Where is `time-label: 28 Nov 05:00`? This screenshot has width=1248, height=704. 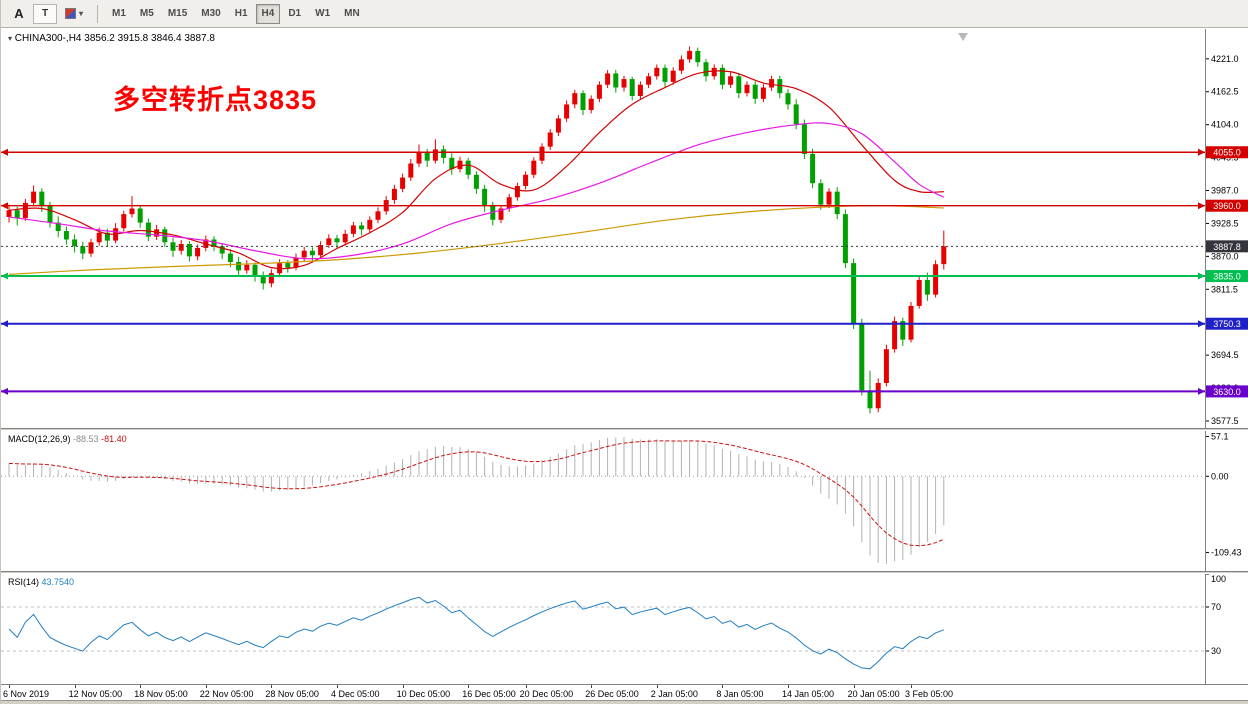 time-label: 28 Nov 05:00 is located at coordinates (292, 694).